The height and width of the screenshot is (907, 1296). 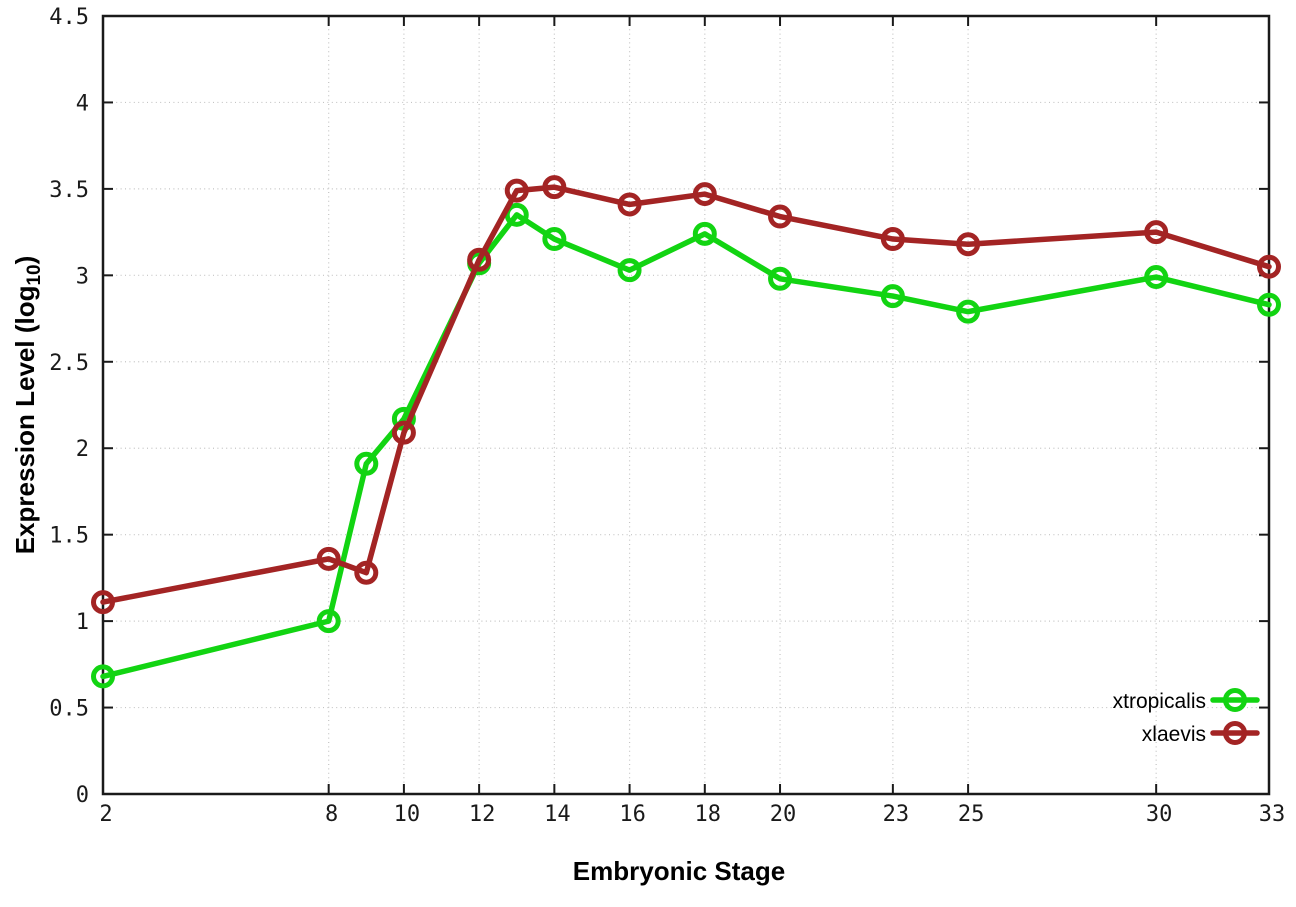 I want to click on y-tick-label: 3, so click(x=82, y=276).